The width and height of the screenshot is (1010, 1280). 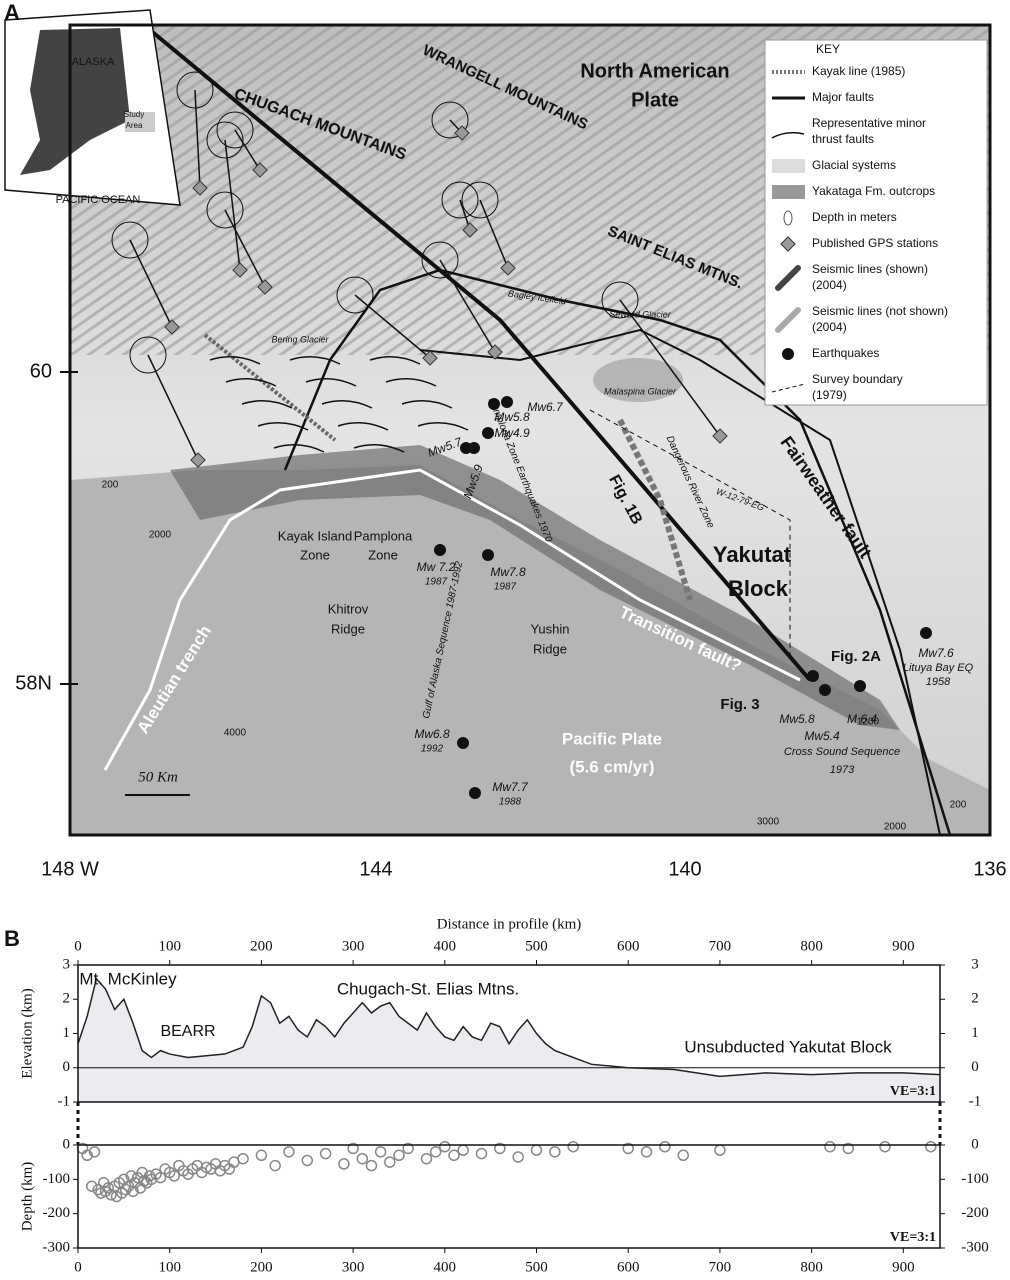 What do you see at coordinates (67, 964) in the screenshot?
I see `y-tick-label: 3` at bounding box center [67, 964].